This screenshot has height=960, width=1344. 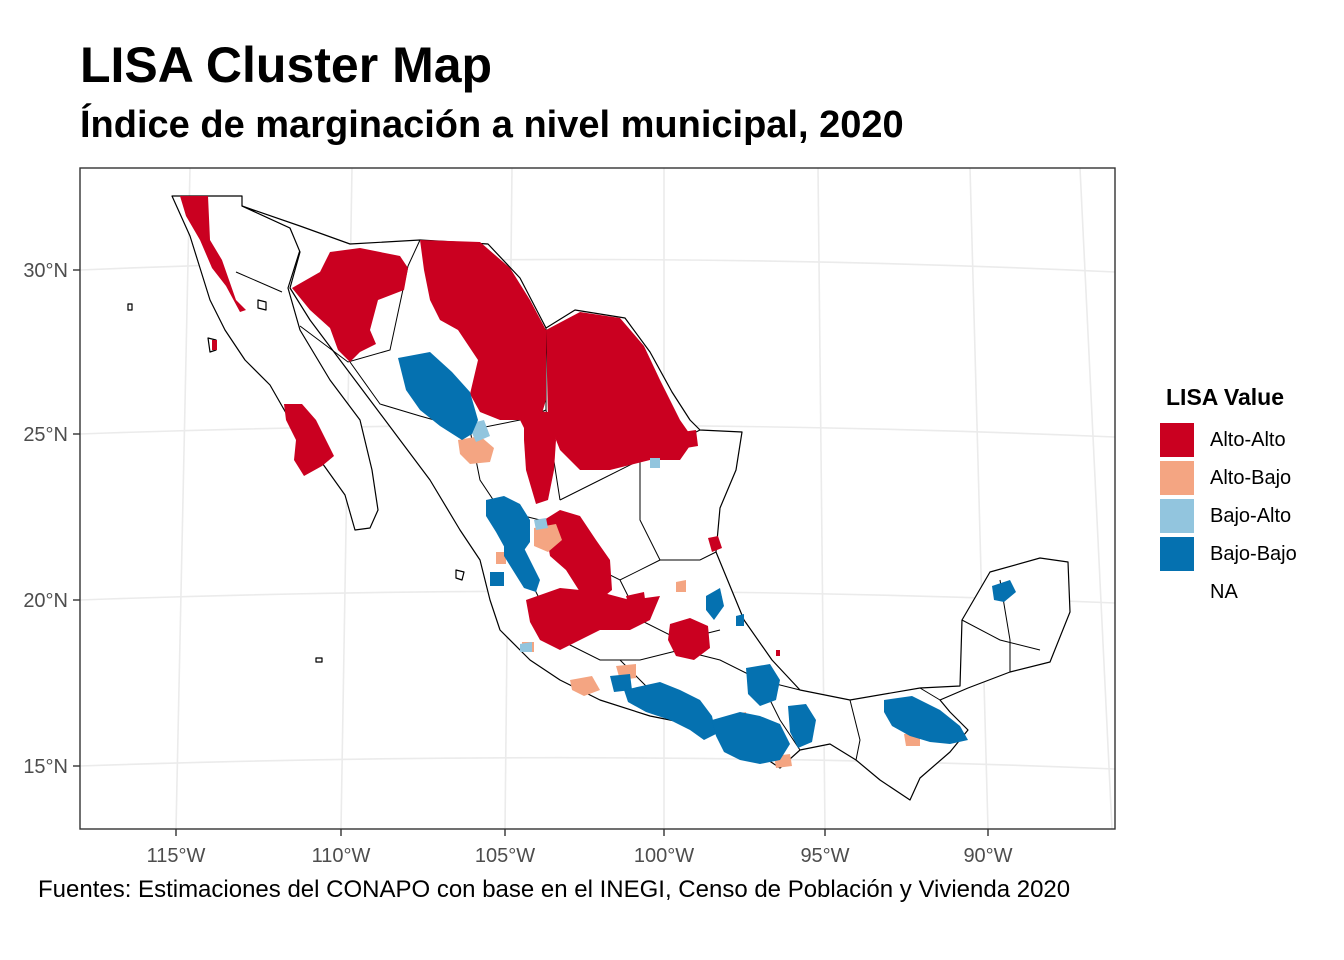 What do you see at coordinates (926, 720) in the screenshot?
I see `cluster-bb-chiapas` at bounding box center [926, 720].